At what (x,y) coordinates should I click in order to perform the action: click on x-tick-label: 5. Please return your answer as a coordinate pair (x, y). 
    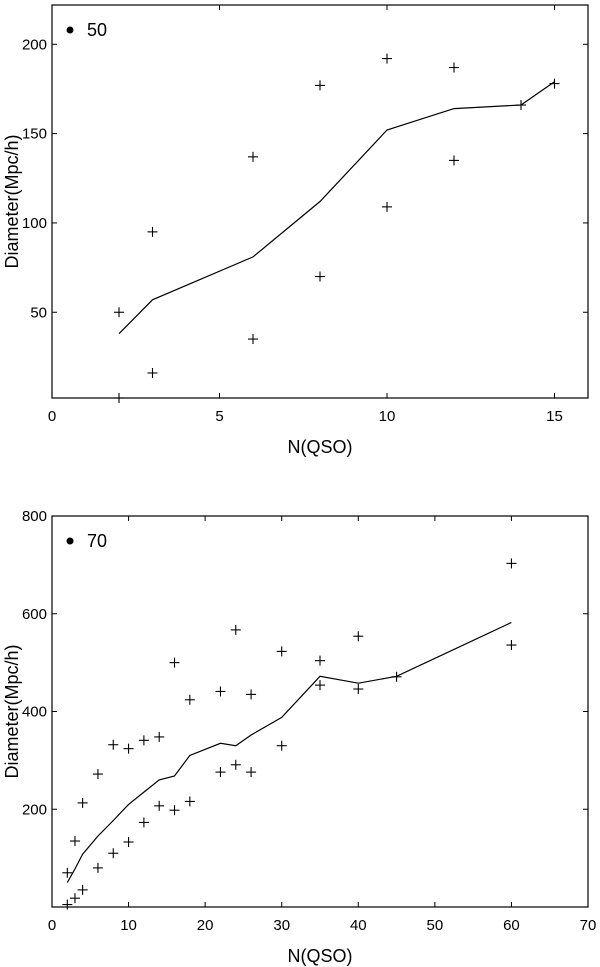
    Looking at the image, I should click on (219, 416).